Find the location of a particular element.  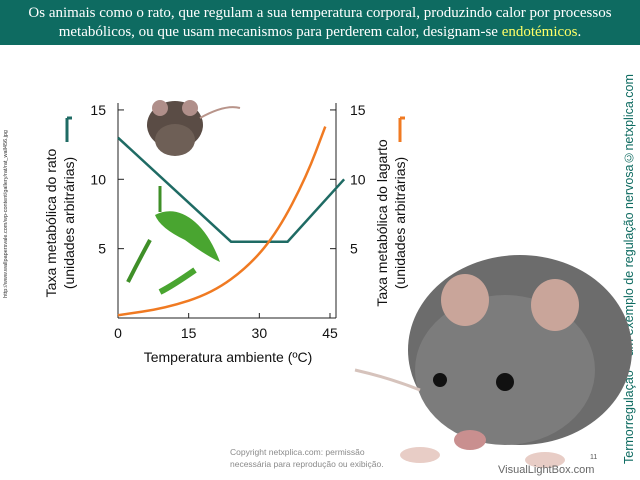

right-y-axis-label-2: (unidades arbitrárias) is located at coordinates (400, 223).